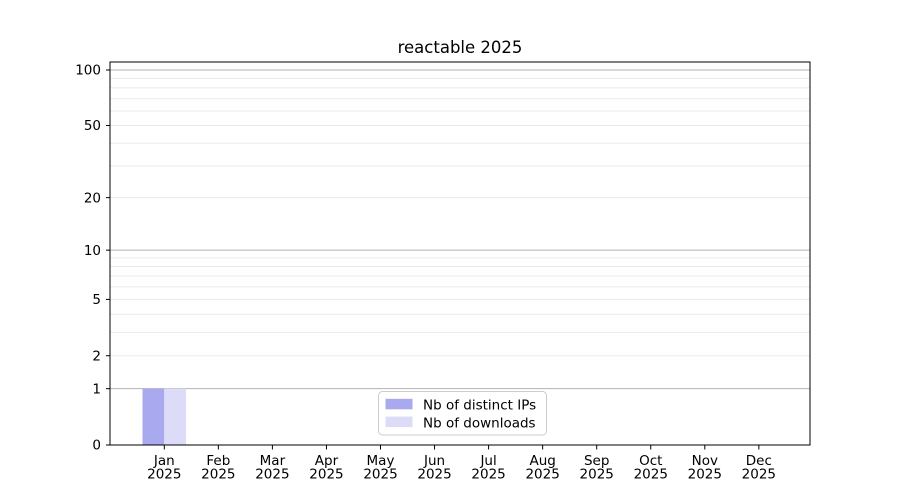 This screenshot has height=500, width=900. I want to click on chart-title: reactable 2025, so click(460, 47).